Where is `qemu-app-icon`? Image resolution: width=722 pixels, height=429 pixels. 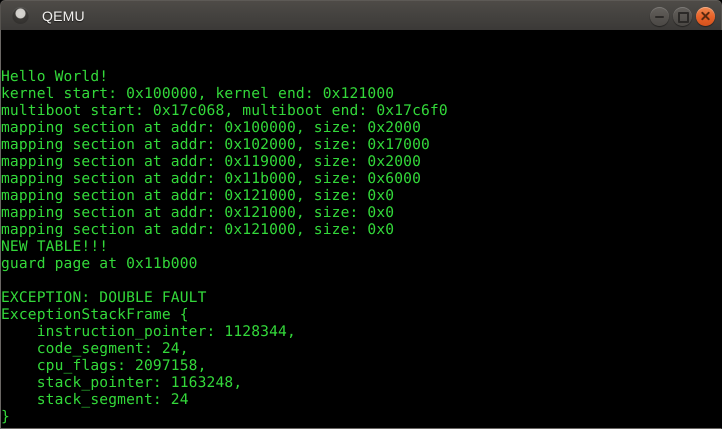
qemu-app-icon is located at coordinates (20, 15).